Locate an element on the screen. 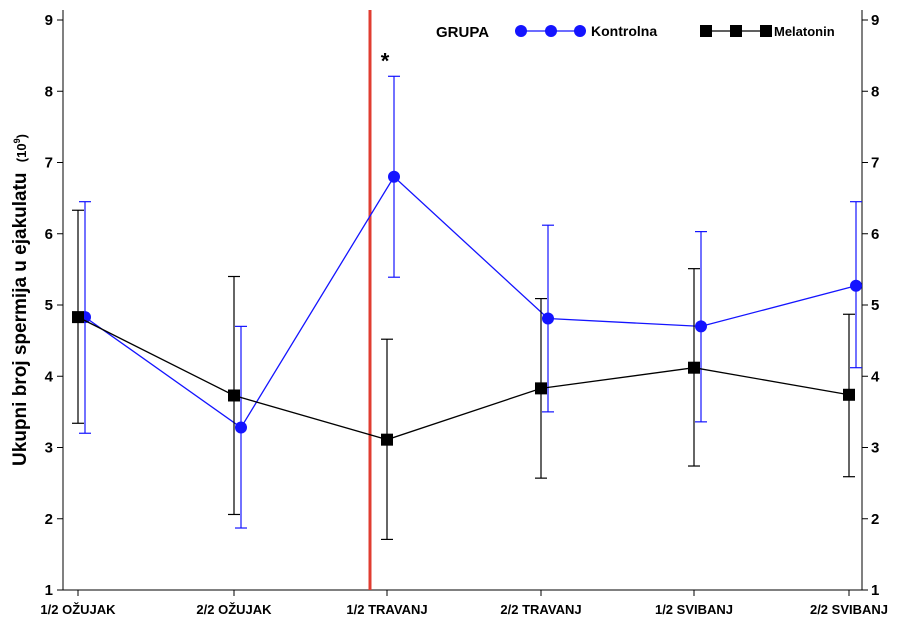 This screenshot has width=910, height=630. y-tick-label-left: 3 is located at coordinates (49, 448).